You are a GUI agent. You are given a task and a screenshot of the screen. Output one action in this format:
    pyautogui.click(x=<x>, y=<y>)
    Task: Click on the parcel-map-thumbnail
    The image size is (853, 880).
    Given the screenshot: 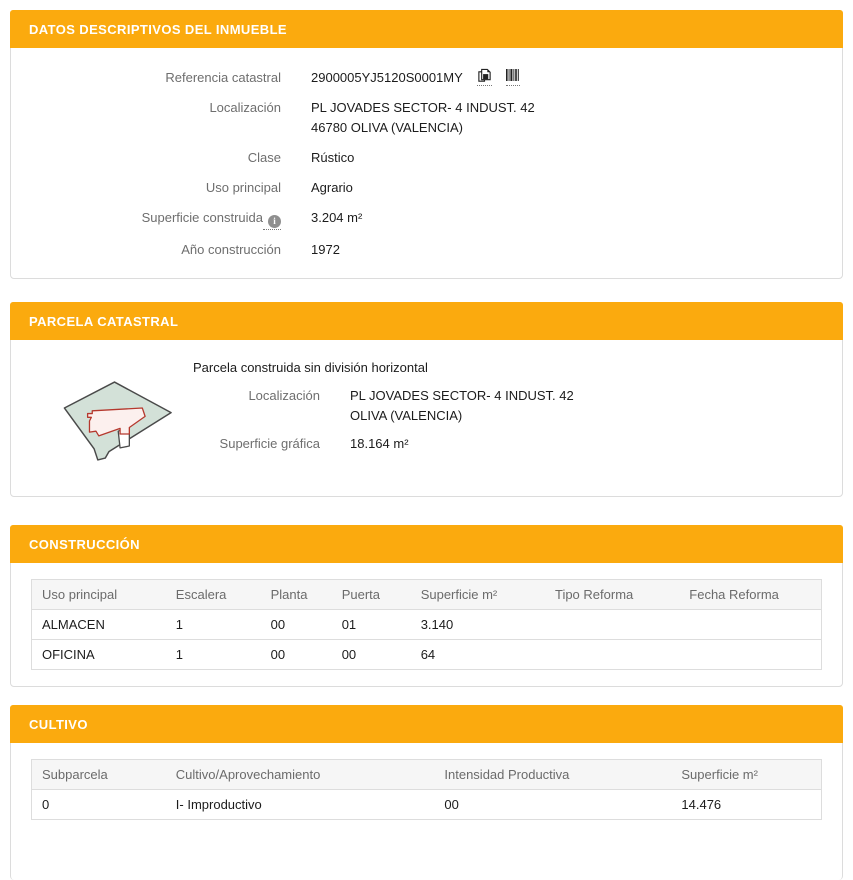 What is the action you would take?
    pyautogui.click(x=108, y=415)
    